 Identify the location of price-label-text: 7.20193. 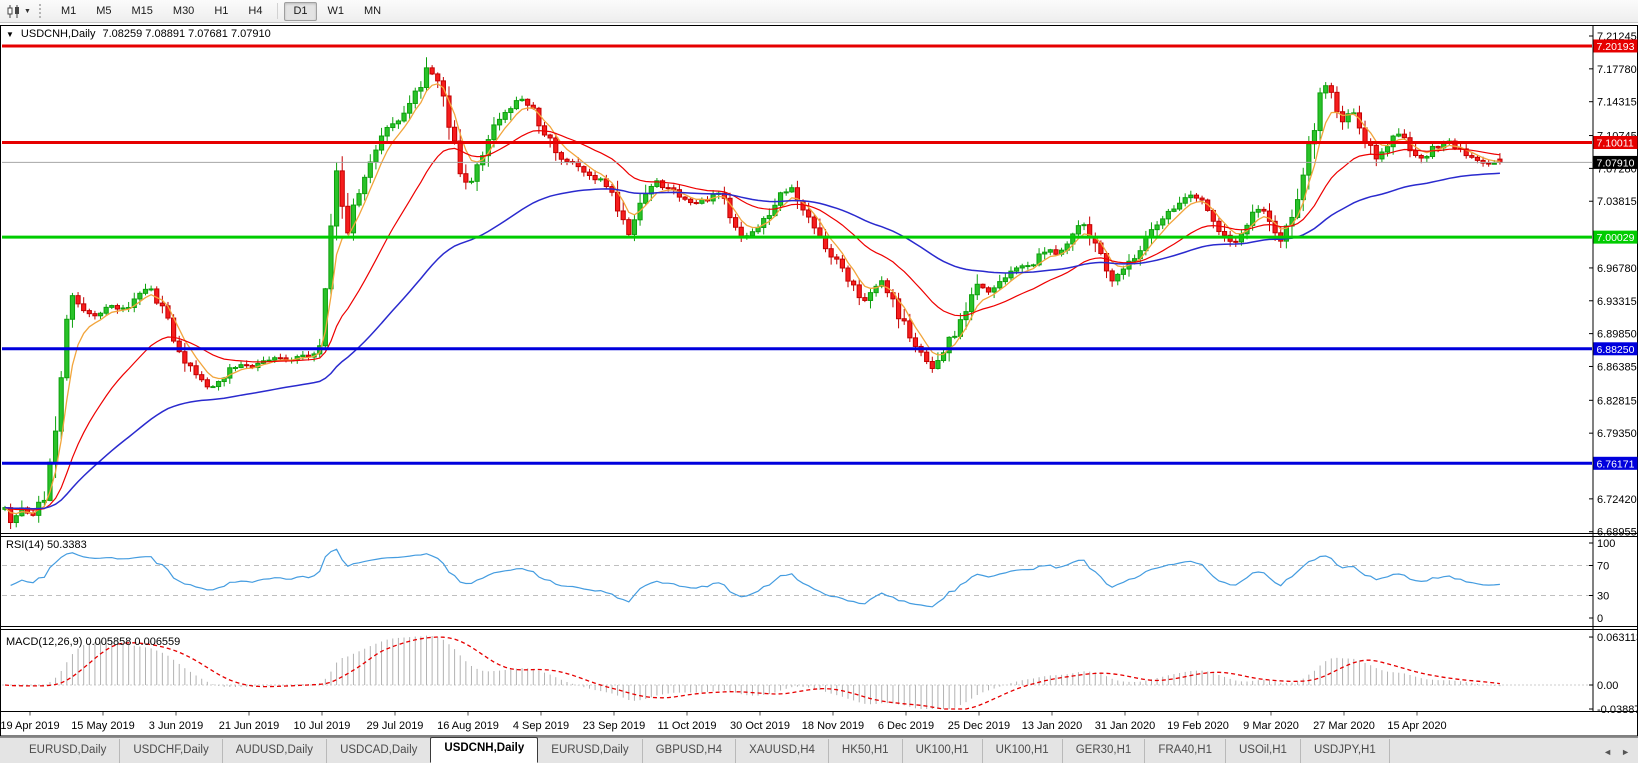
(1616, 47).